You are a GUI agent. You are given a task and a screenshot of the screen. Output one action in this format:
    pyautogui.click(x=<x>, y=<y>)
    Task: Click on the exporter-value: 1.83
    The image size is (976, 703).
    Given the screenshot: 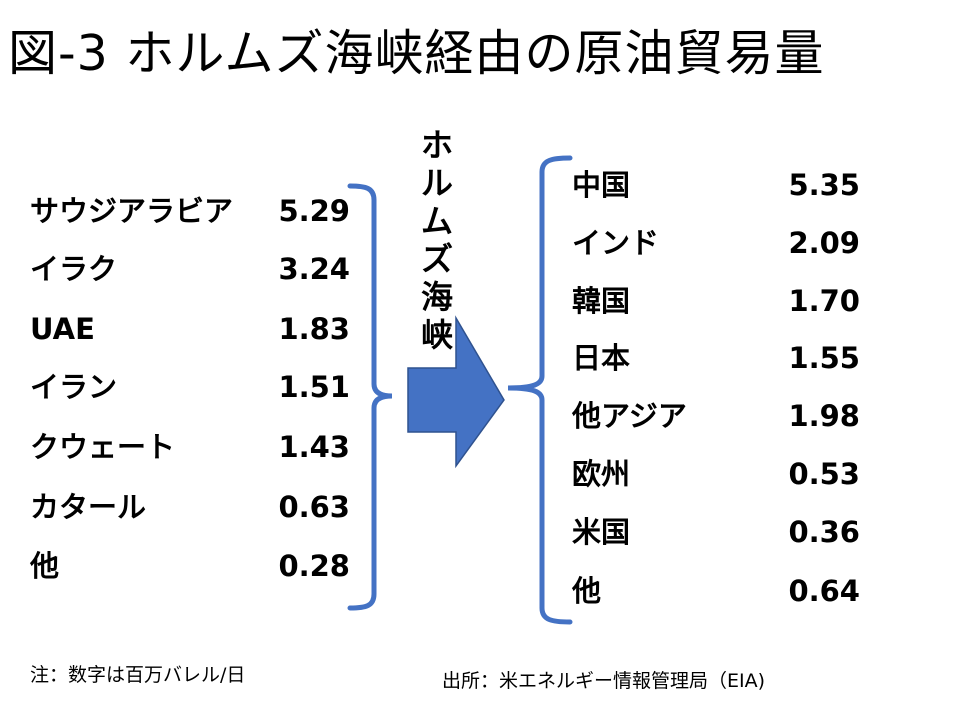 What is the action you would take?
    pyautogui.click(x=314, y=329)
    